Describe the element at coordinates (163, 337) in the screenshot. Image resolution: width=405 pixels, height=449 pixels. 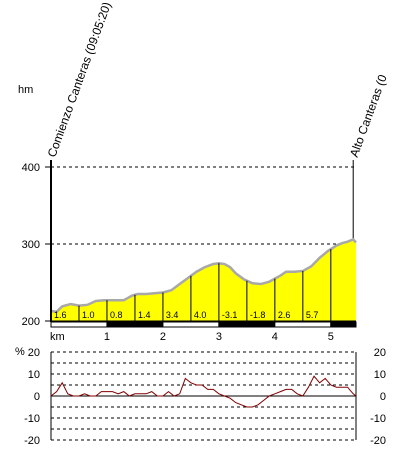
I see `km-tick-2: 2` at that location.